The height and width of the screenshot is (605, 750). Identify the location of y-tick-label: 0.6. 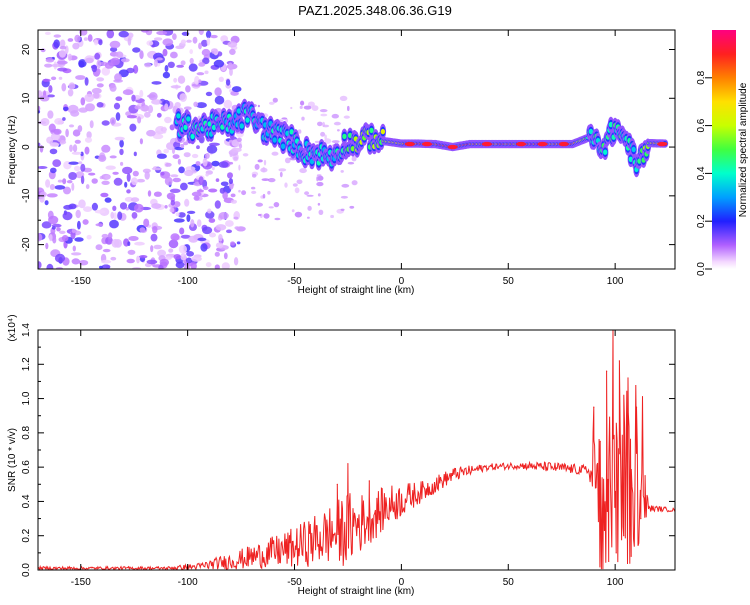
(26, 467).